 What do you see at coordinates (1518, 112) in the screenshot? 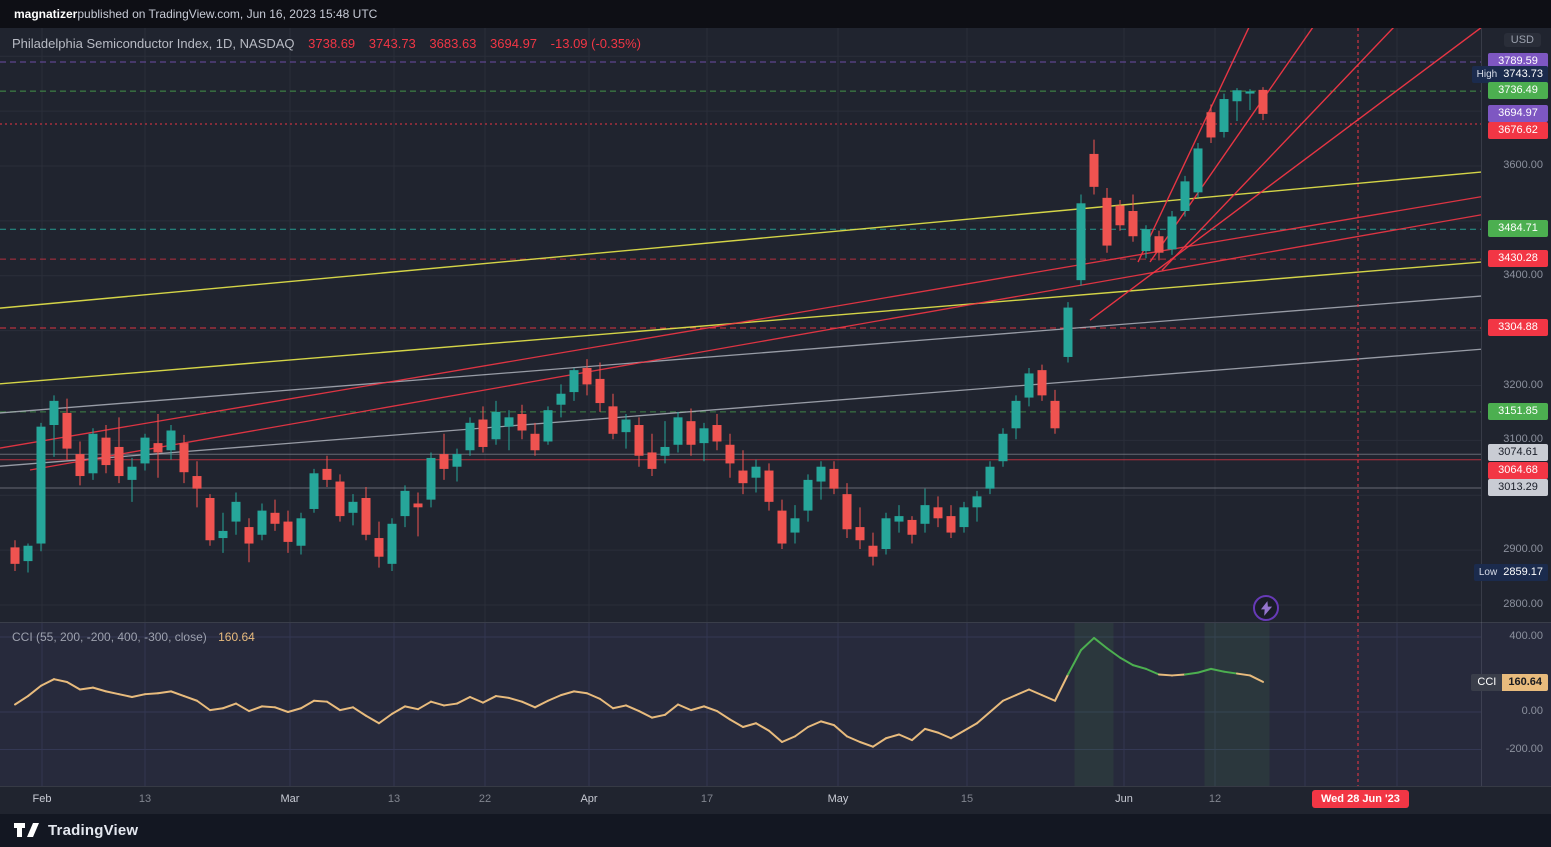
I see `price-badge-value: 3694.97` at bounding box center [1518, 112].